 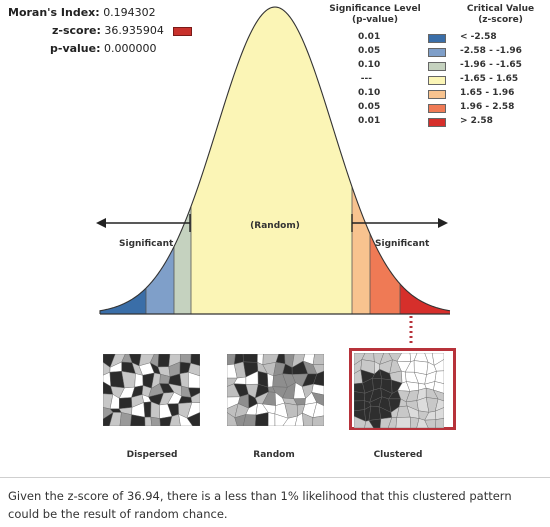 I want to click on left-arrow-head, so click(x=101, y=223).